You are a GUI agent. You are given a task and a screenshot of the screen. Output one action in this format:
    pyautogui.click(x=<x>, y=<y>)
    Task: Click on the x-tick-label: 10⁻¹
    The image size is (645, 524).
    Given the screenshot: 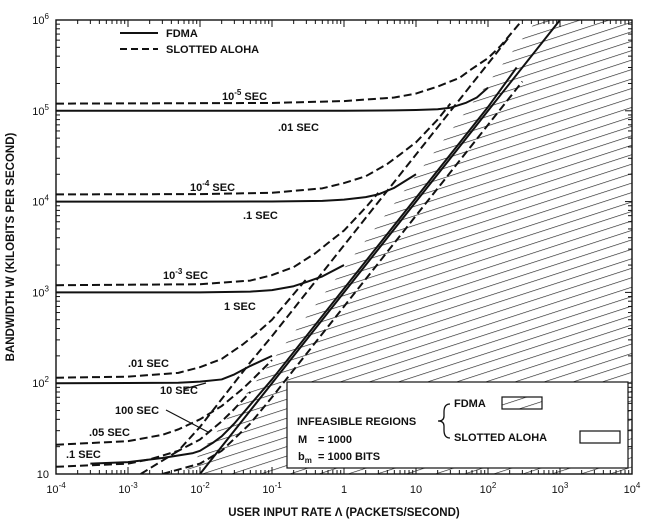 What is the action you would take?
    pyautogui.click(x=272, y=488)
    